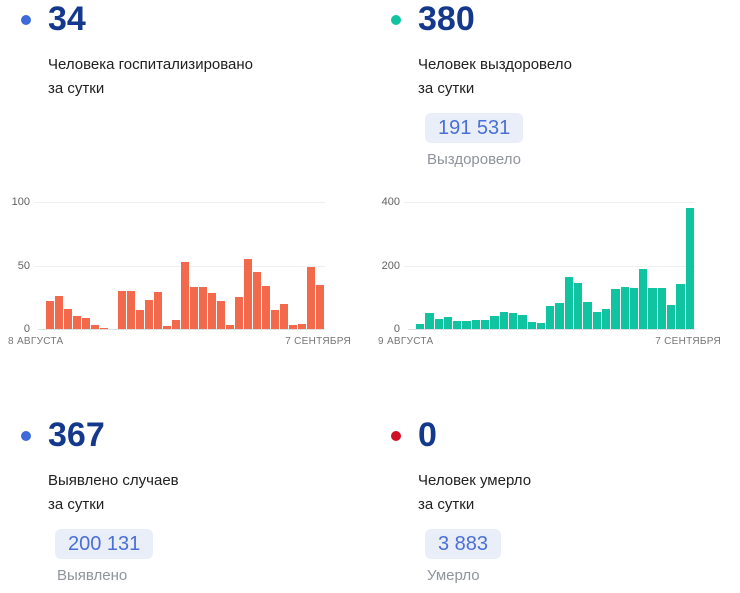  I want to click on total-badge-detected: 200 131, so click(104, 544).